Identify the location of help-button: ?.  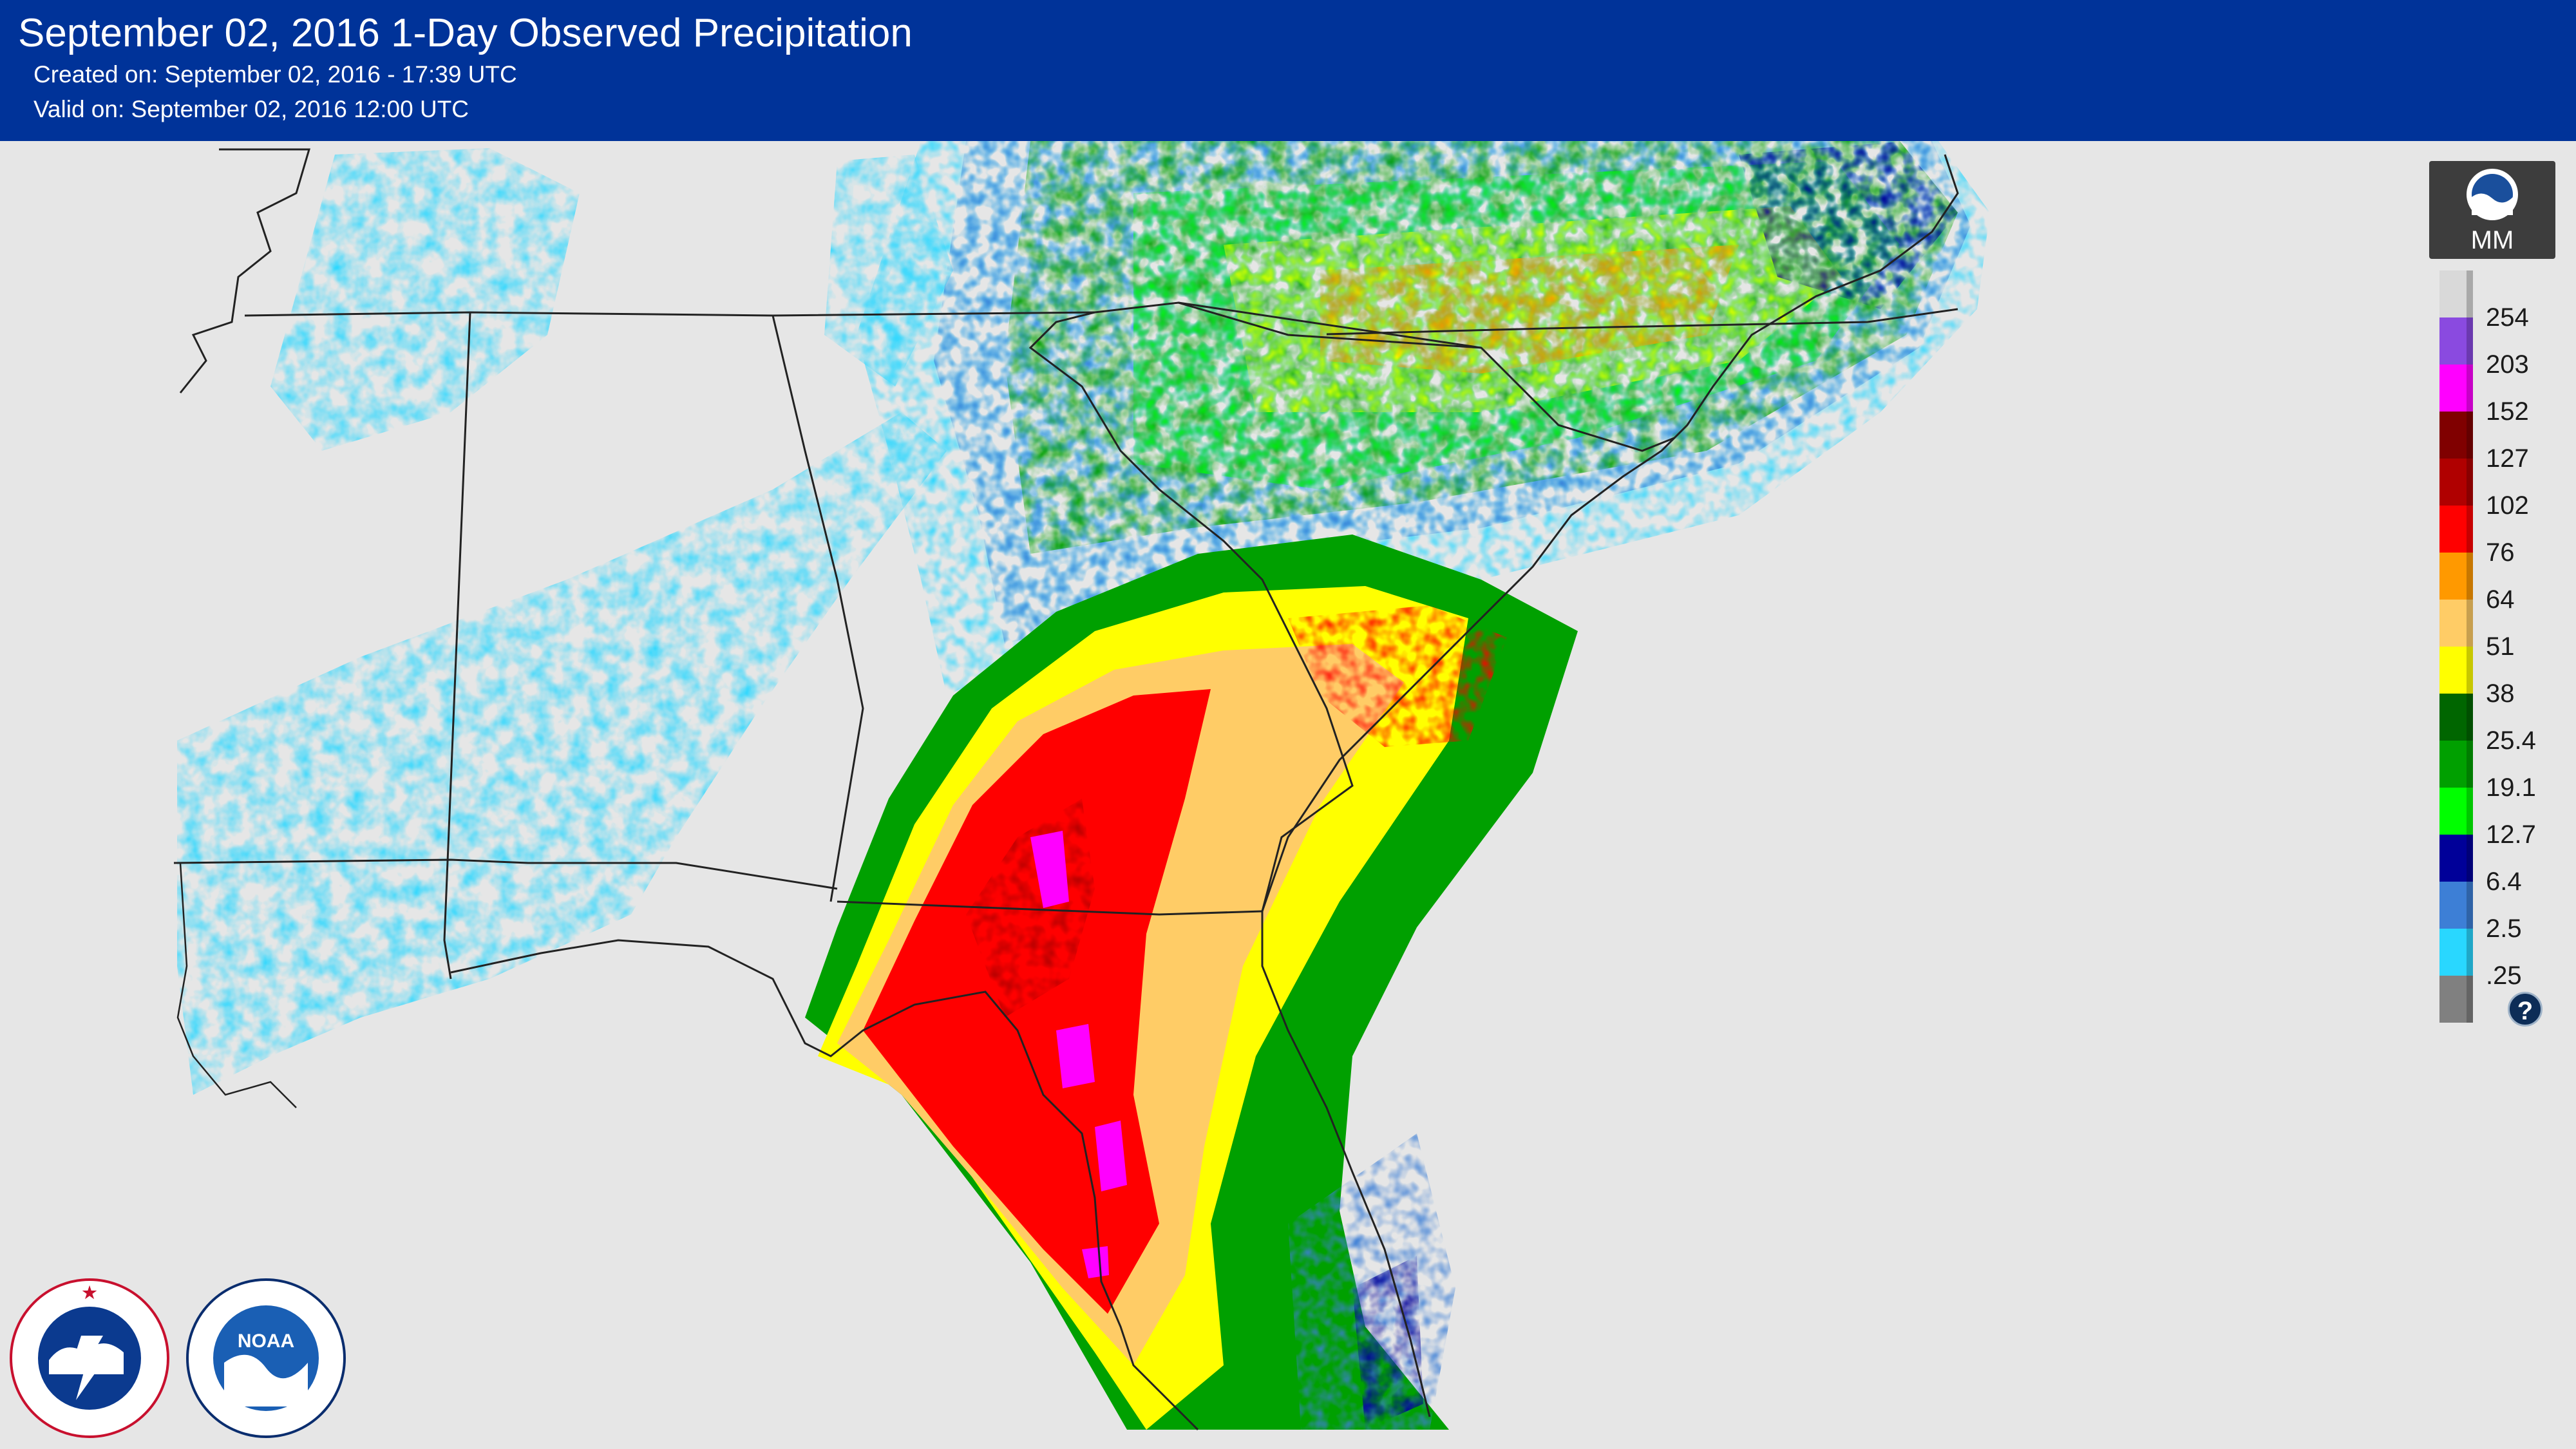
(2525, 1009).